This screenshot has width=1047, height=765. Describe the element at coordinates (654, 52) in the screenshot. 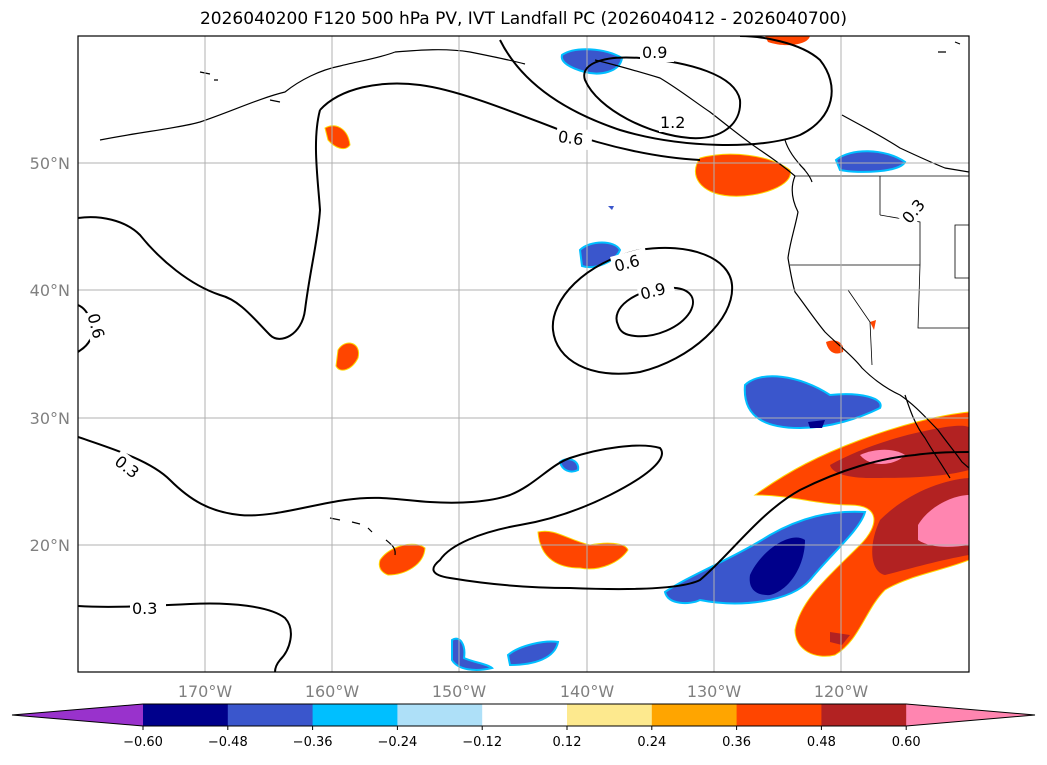

I see `contour-label: 0.9` at that location.